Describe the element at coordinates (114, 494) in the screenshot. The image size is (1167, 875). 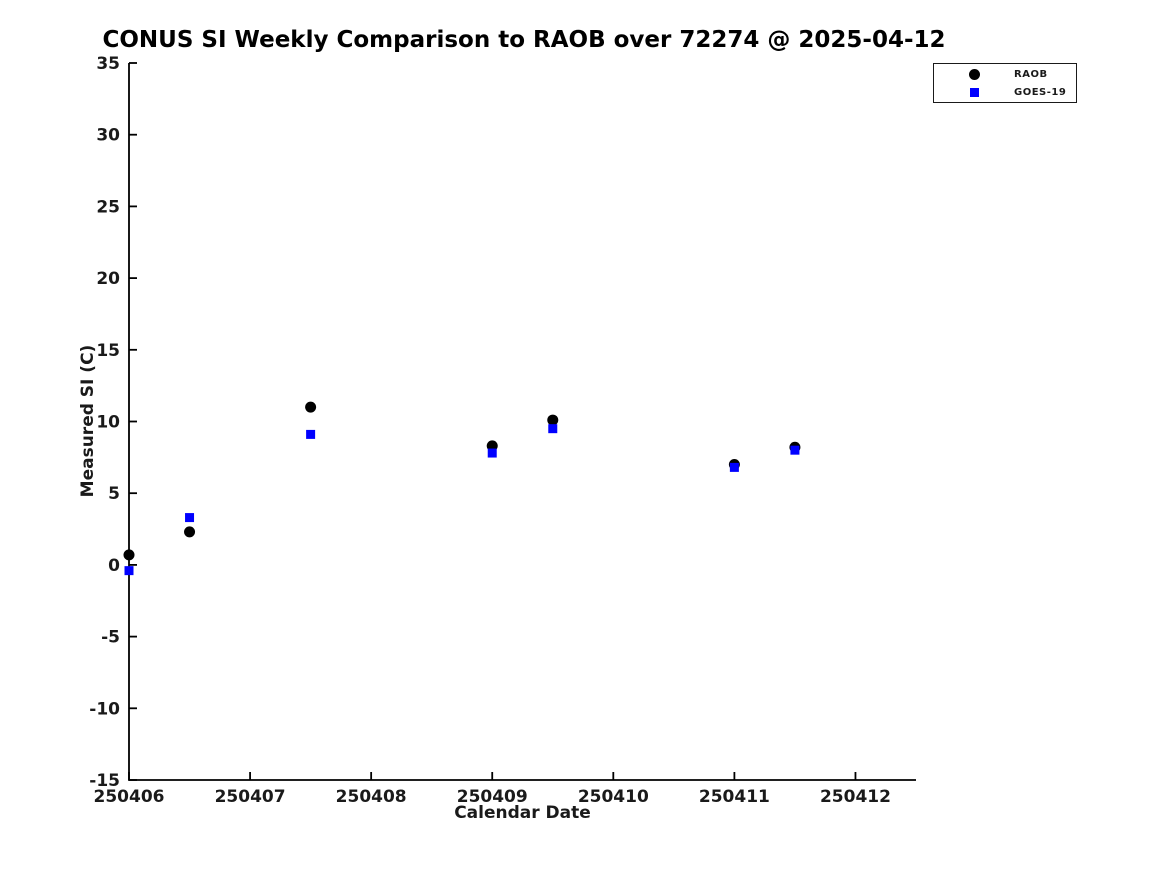
I see `y-tick-label: 5` at that location.